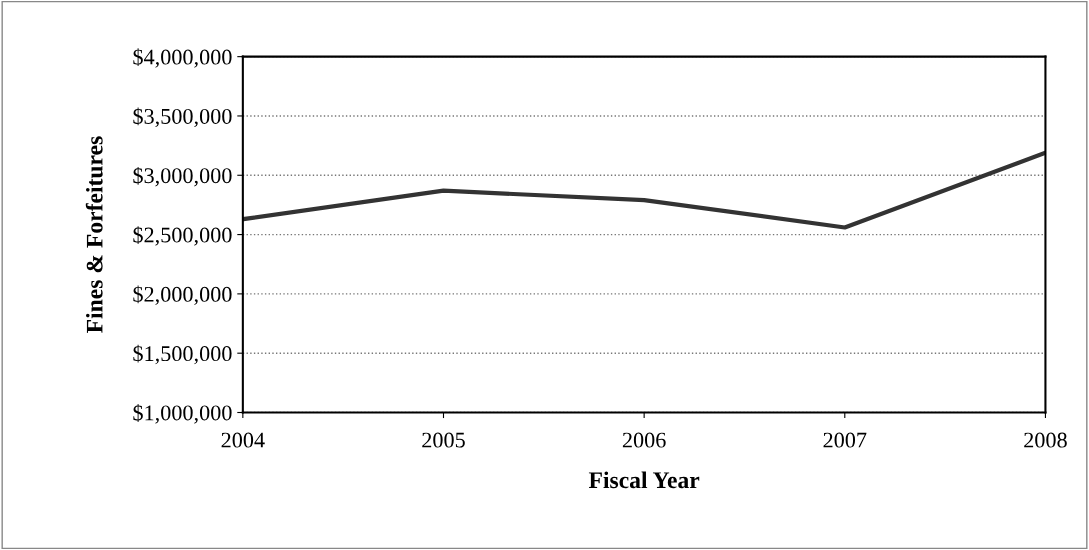 The height and width of the screenshot is (550, 1089). What do you see at coordinates (182, 354) in the screenshot?
I see `y-tick-label: $1,500,000` at bounding box center [182, 354].